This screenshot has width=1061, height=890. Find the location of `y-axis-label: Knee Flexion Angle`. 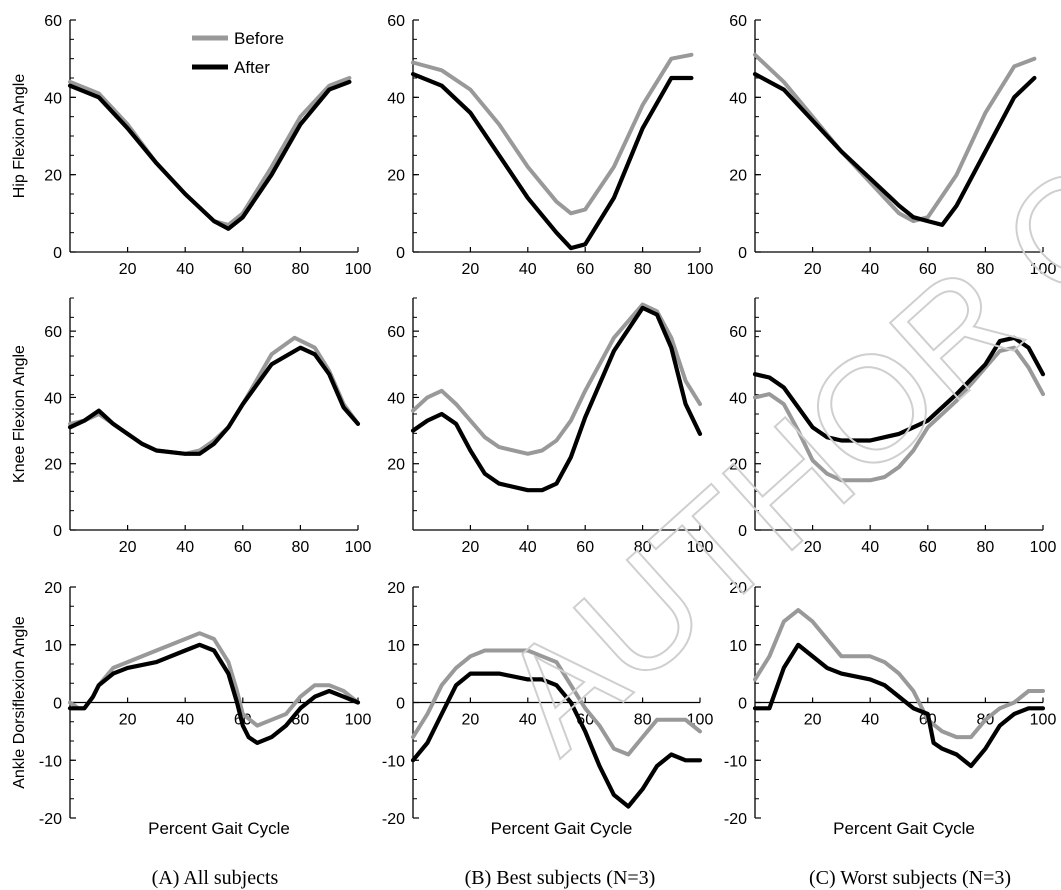

y-axis-label: Knee Flexion Angle is located at coordinates (19, 414).